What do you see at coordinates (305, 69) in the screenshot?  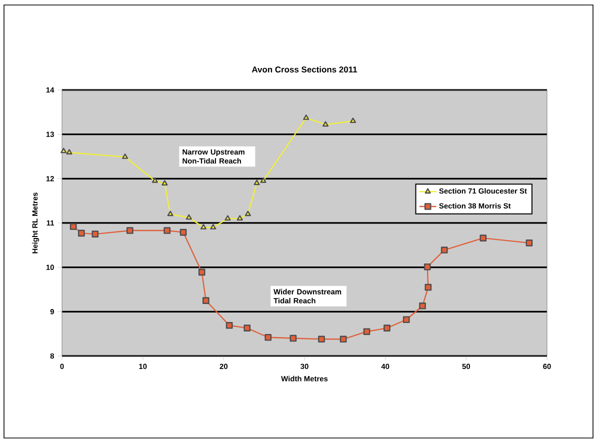 I see `chart-title: Avon Cross Sections 2011` at bounding box center [305, 69].